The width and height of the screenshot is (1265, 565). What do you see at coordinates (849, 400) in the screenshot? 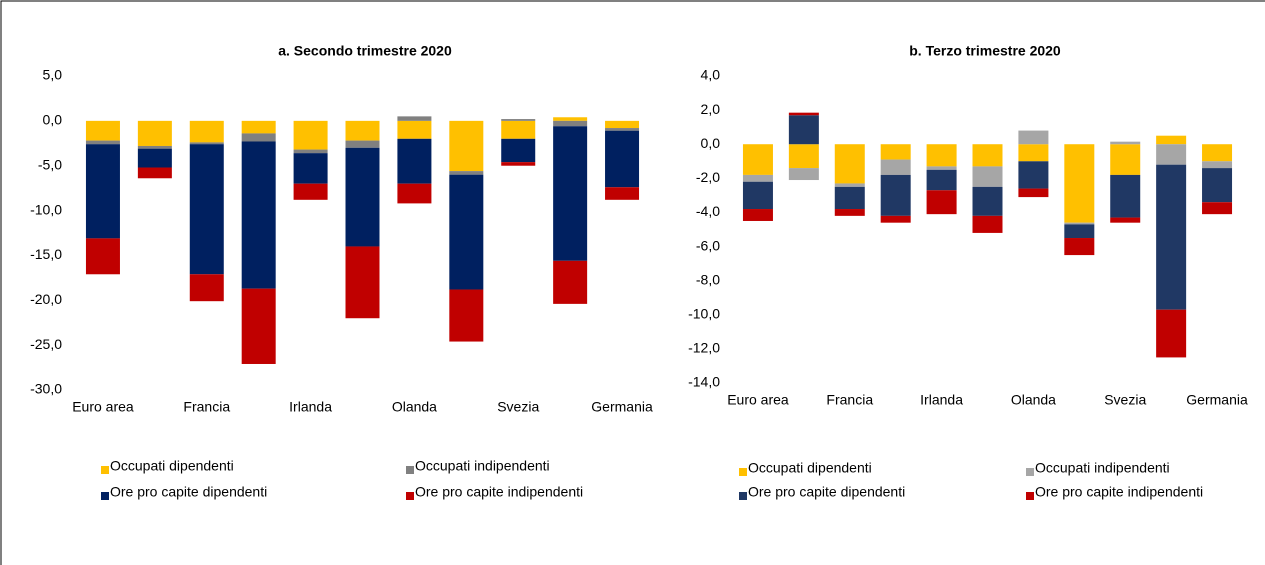
I see `x-tick-label: Francia` at bounding box center [849, 400].